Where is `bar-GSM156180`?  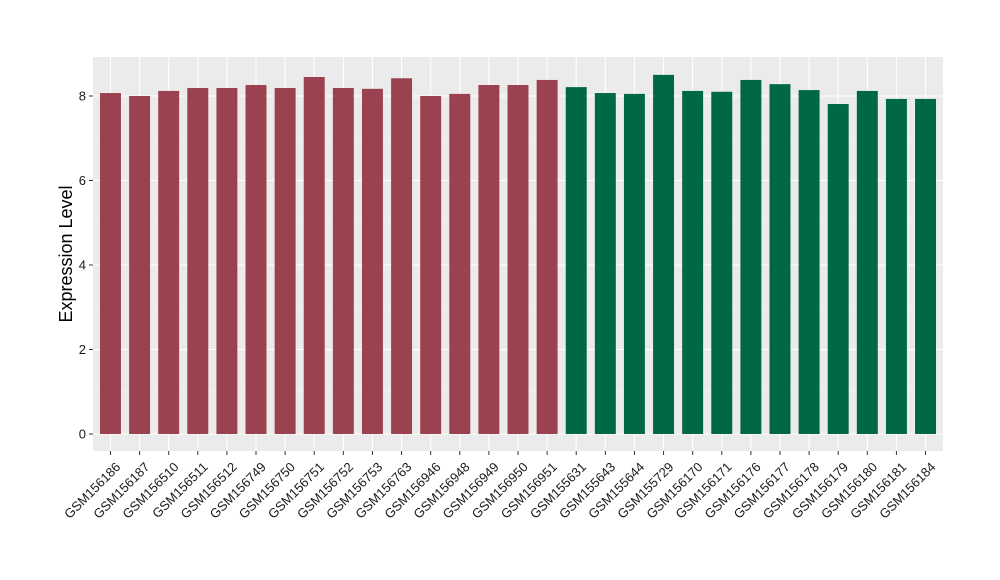 bar-GSM156180 is located at coordinates (867, 262).